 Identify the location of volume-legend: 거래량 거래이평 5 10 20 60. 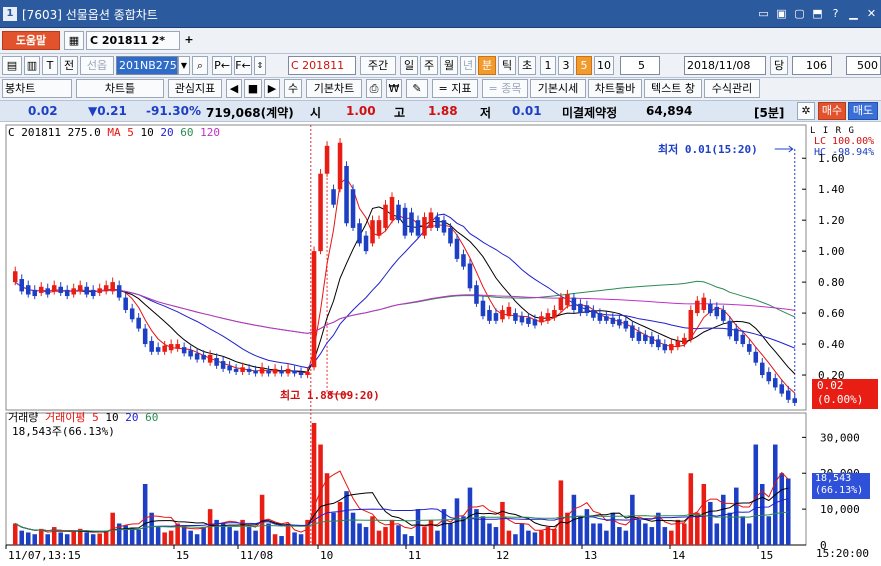
(83, 417).